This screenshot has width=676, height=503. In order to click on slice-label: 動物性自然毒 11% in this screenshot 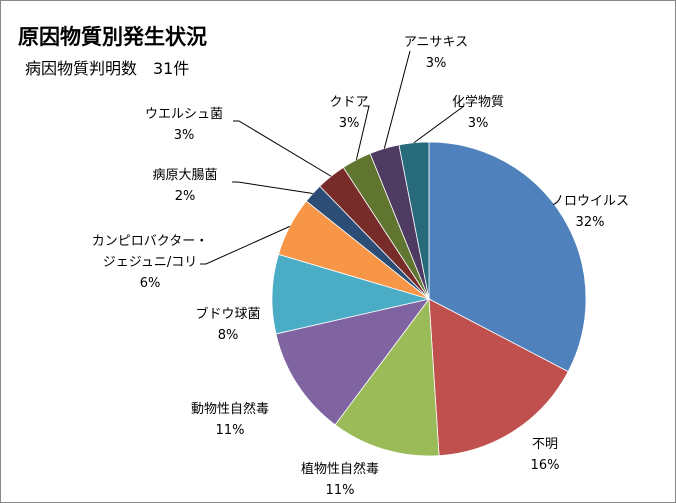, I will do `click(230, 419)`.